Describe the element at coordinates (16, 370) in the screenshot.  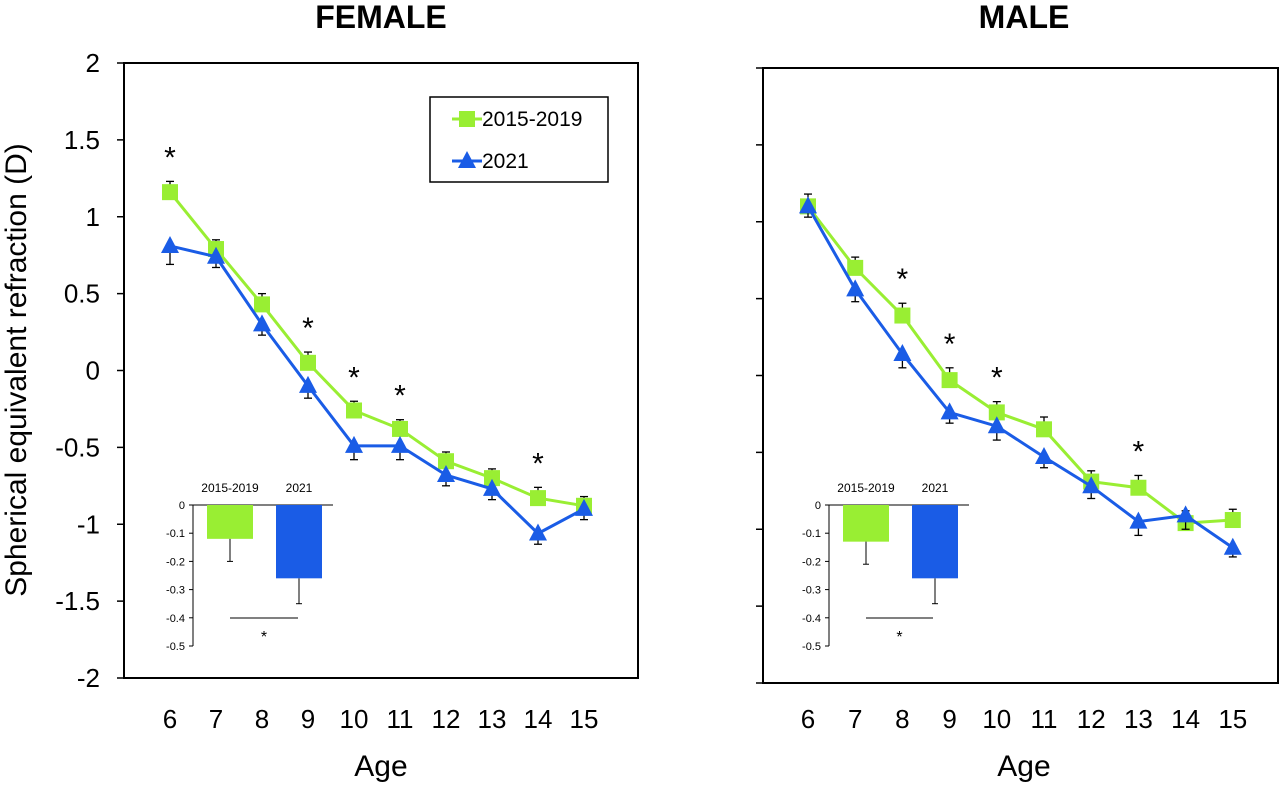
I see `y-axis-title: Spherical equivalent refraction (D)` at that location.